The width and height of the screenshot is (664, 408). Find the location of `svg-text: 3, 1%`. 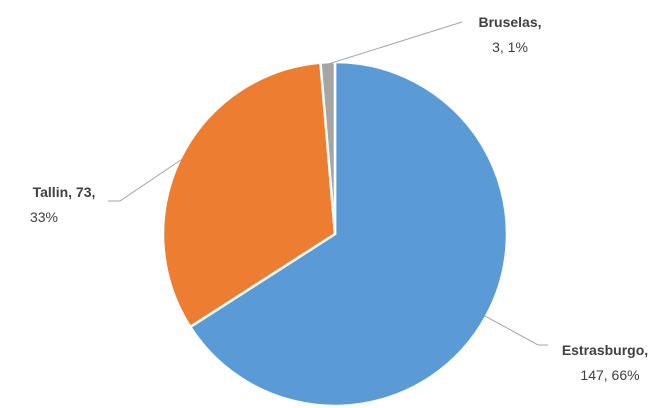

svg-text: 3, 1% is located at coordinates (510, 47).